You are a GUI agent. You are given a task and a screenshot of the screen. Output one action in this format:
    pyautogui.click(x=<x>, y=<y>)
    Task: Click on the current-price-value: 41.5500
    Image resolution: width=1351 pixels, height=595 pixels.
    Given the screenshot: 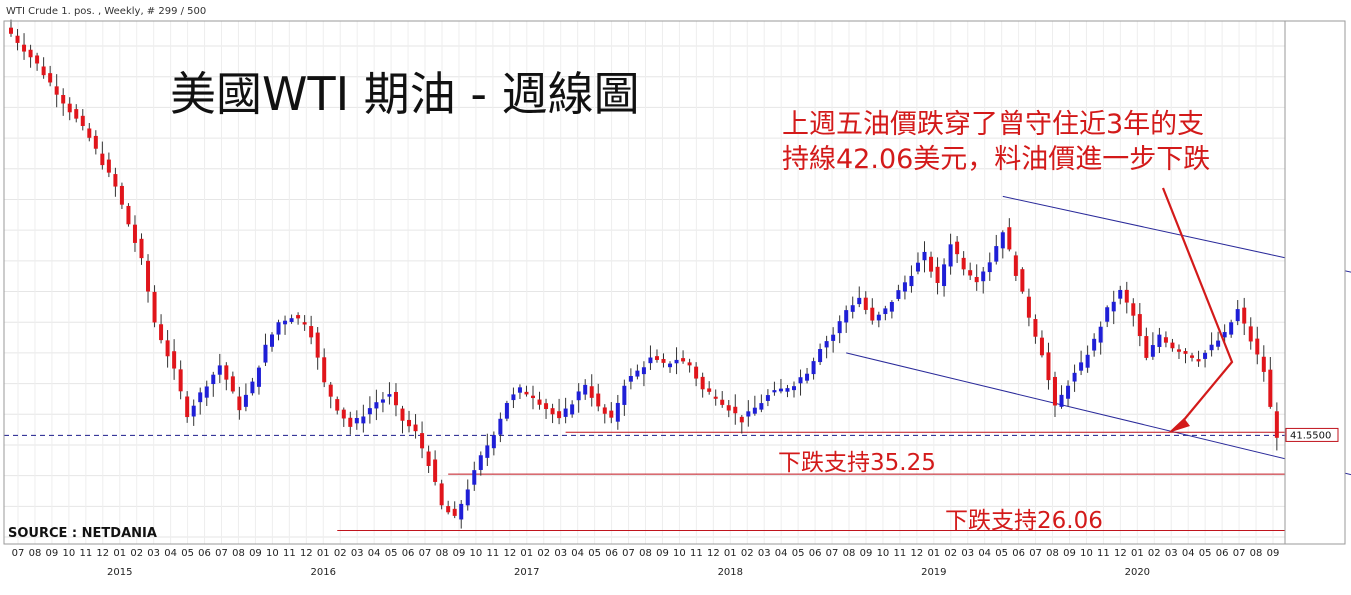 What is the action you would take?
    pyautogui.click(x=1310, y=435)
    